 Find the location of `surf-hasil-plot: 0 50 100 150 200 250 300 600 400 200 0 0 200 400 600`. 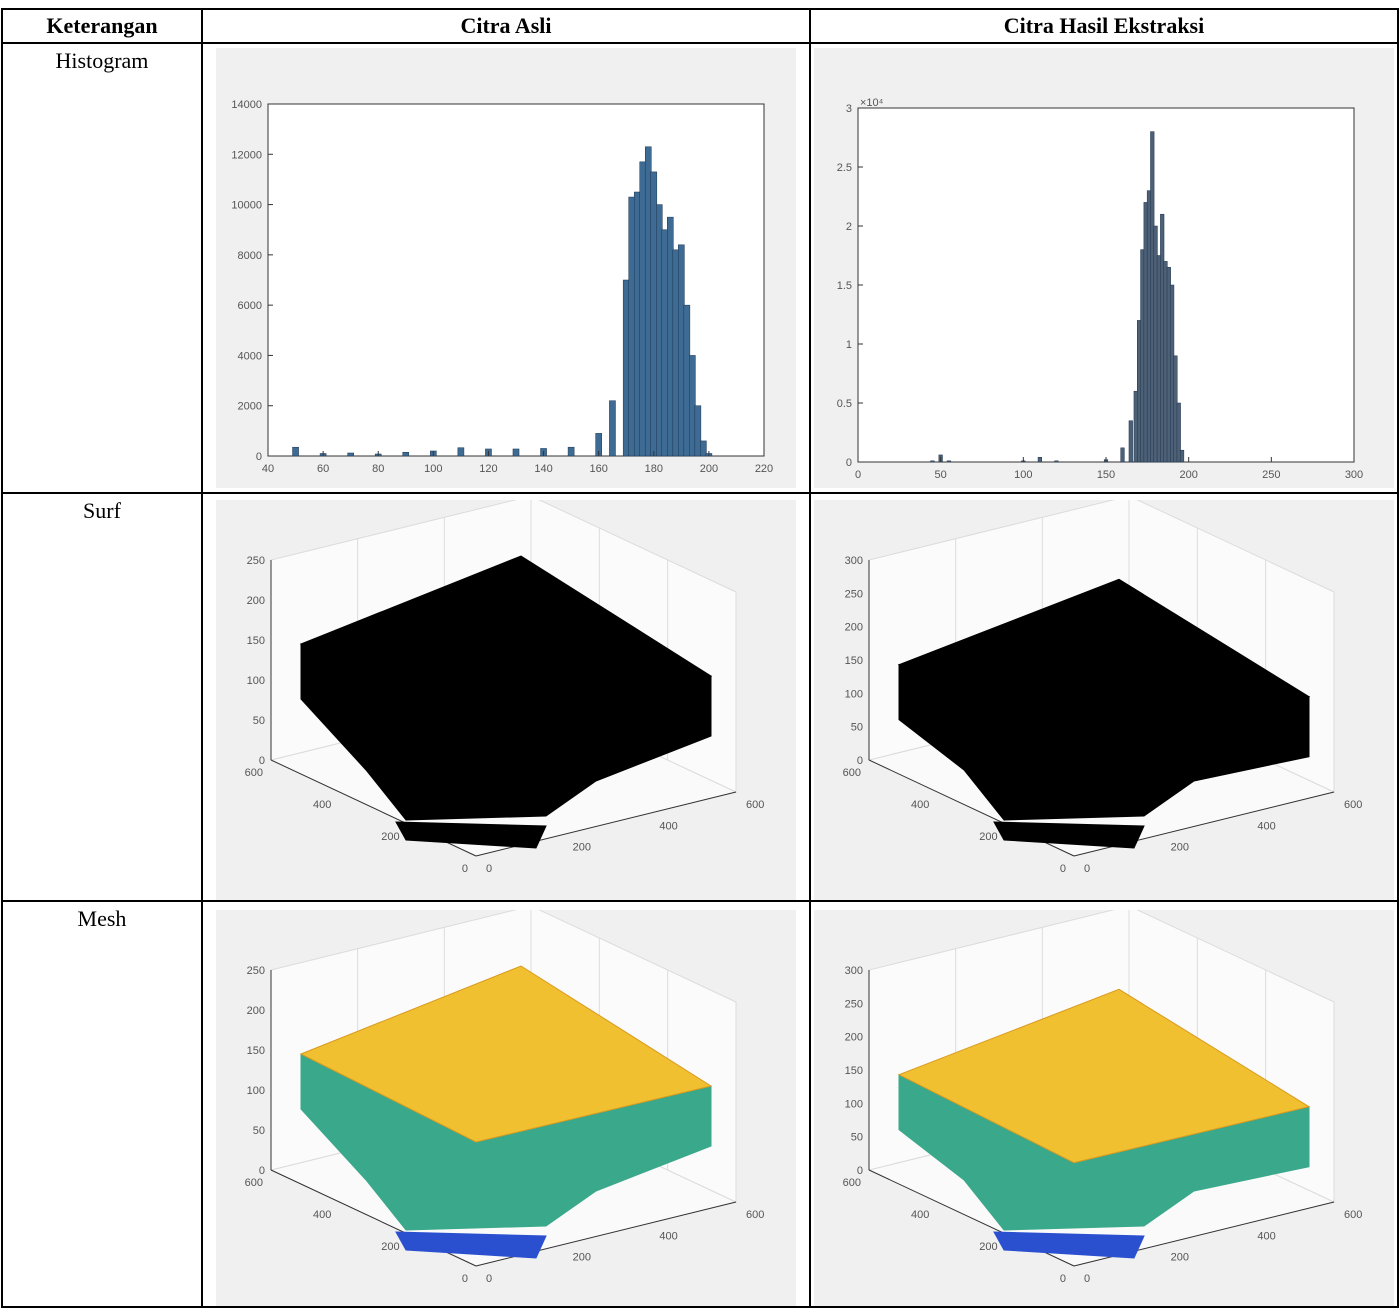

surf-hasil-plot: 0 50 100 150 200 250 300 600 400 200 0 0 200 400 600 is located at coordinates (1102, 687).